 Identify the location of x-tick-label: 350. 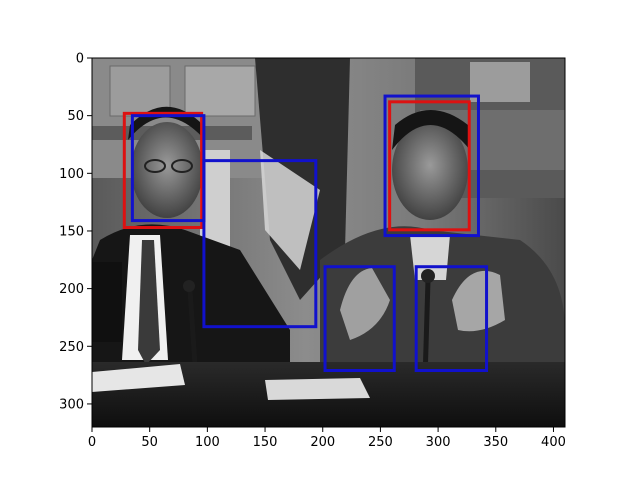
(495, 442).